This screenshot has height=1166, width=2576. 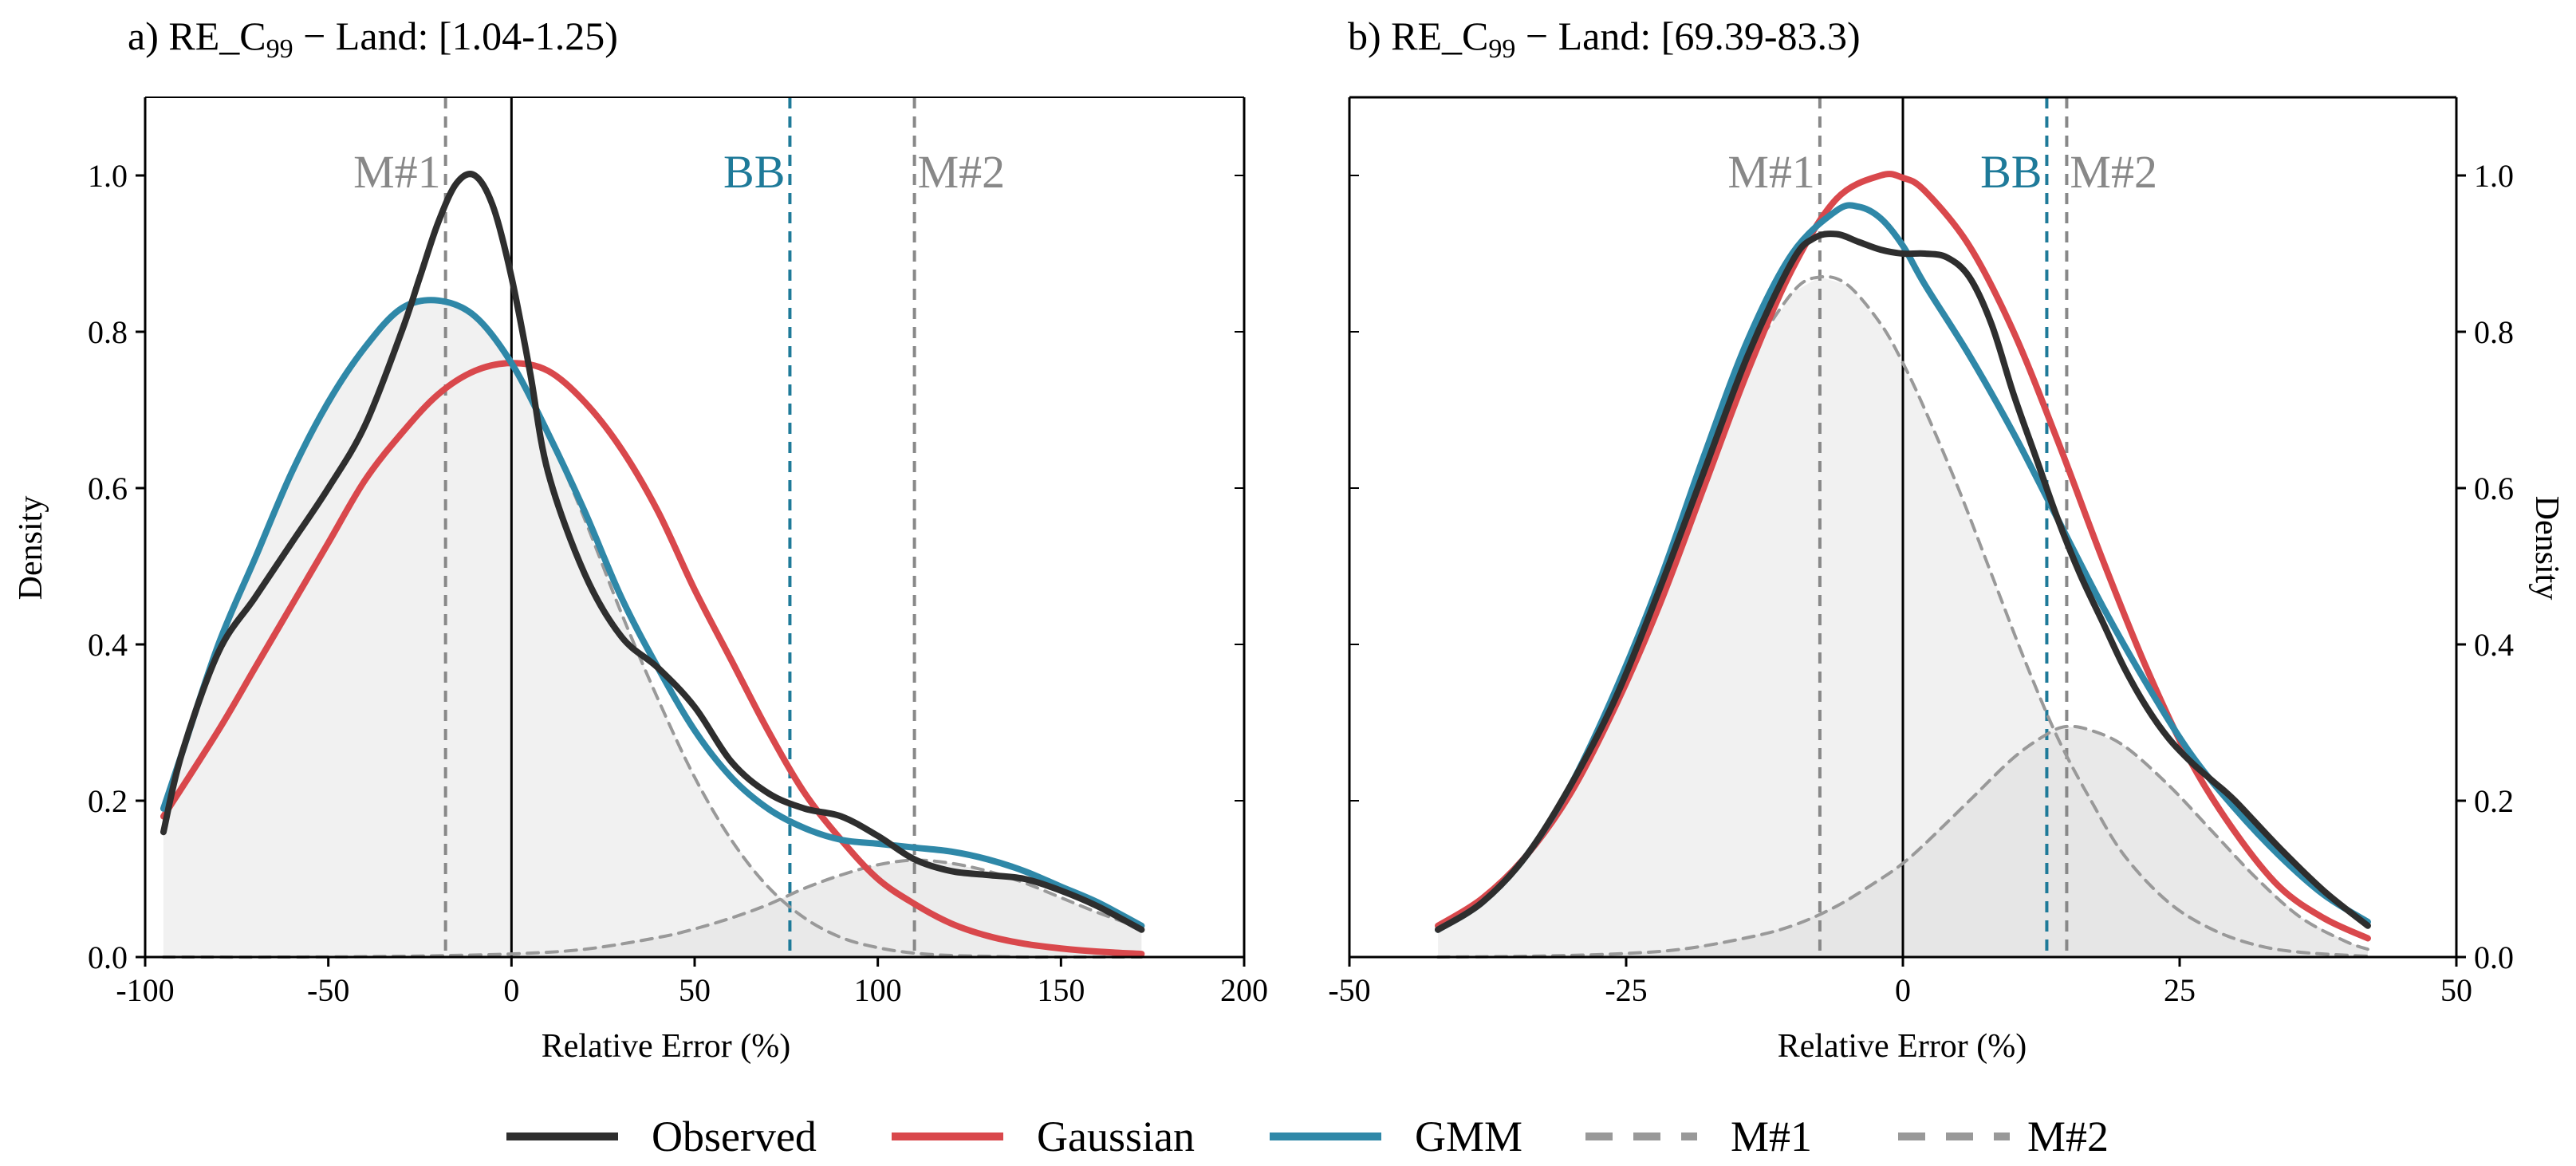 What do you see at coordinates (1902, 1046) in the screenshot?
I see `panel-b-xlabel: Relative Error (%)` at bounding box center [1902, 1046].